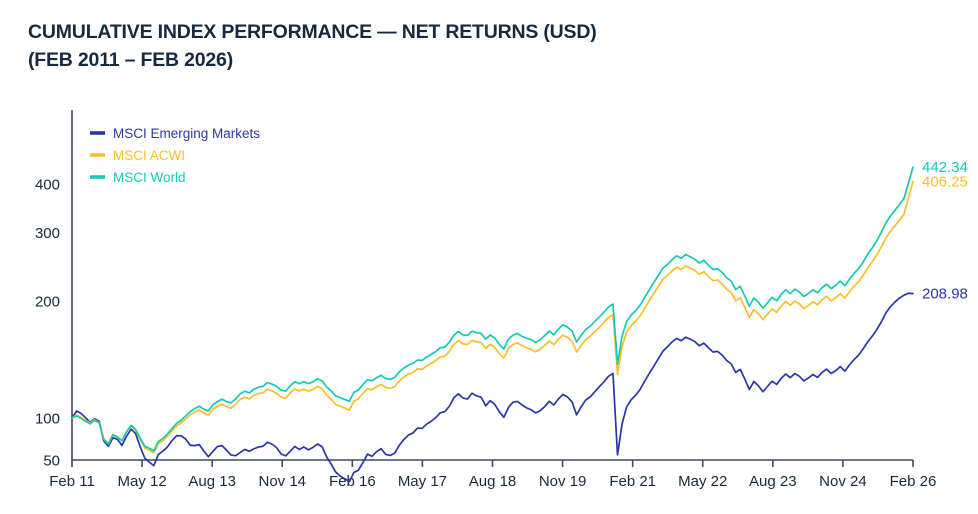 The width and height of the screenshot is (978, 514). What do you see at coordinates (47, 323) in the screenshot?
I see `y-axis-ticks: 50 100 200 300 400` at bounding box center [47, 323].